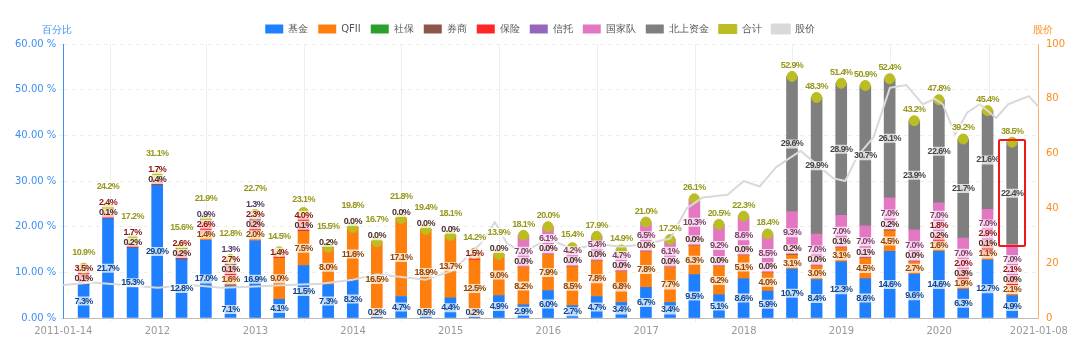 Image resolution: width=1080 pixels, height=348 pixels. I want to click on x-tick-label: 2016, so click(548, 330).